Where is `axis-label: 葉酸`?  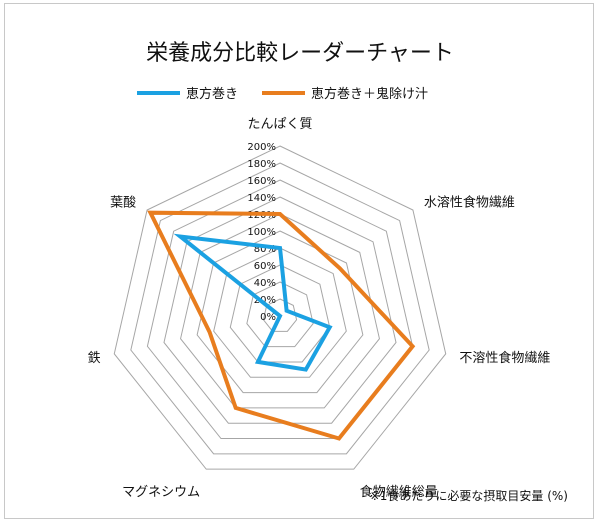
axis-label: 葉酸 is located at coordinates (123, 202).